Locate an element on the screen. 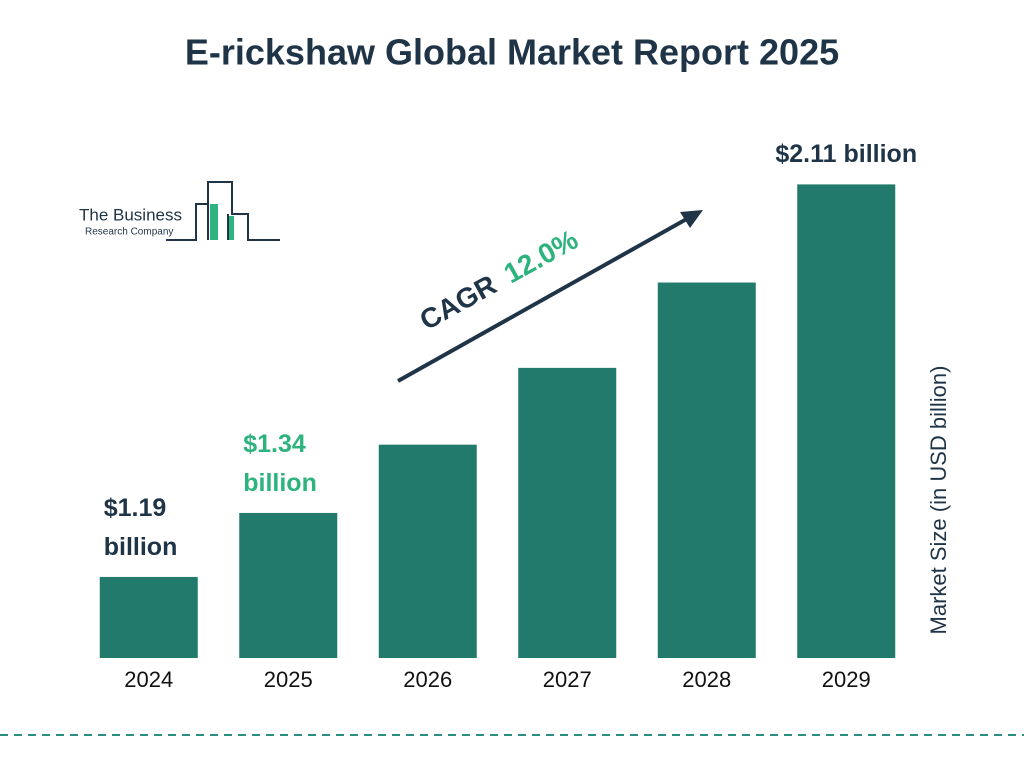 The image size is (1024, 768). cagr-value: 12.0% is located at coordinates (541, 257).